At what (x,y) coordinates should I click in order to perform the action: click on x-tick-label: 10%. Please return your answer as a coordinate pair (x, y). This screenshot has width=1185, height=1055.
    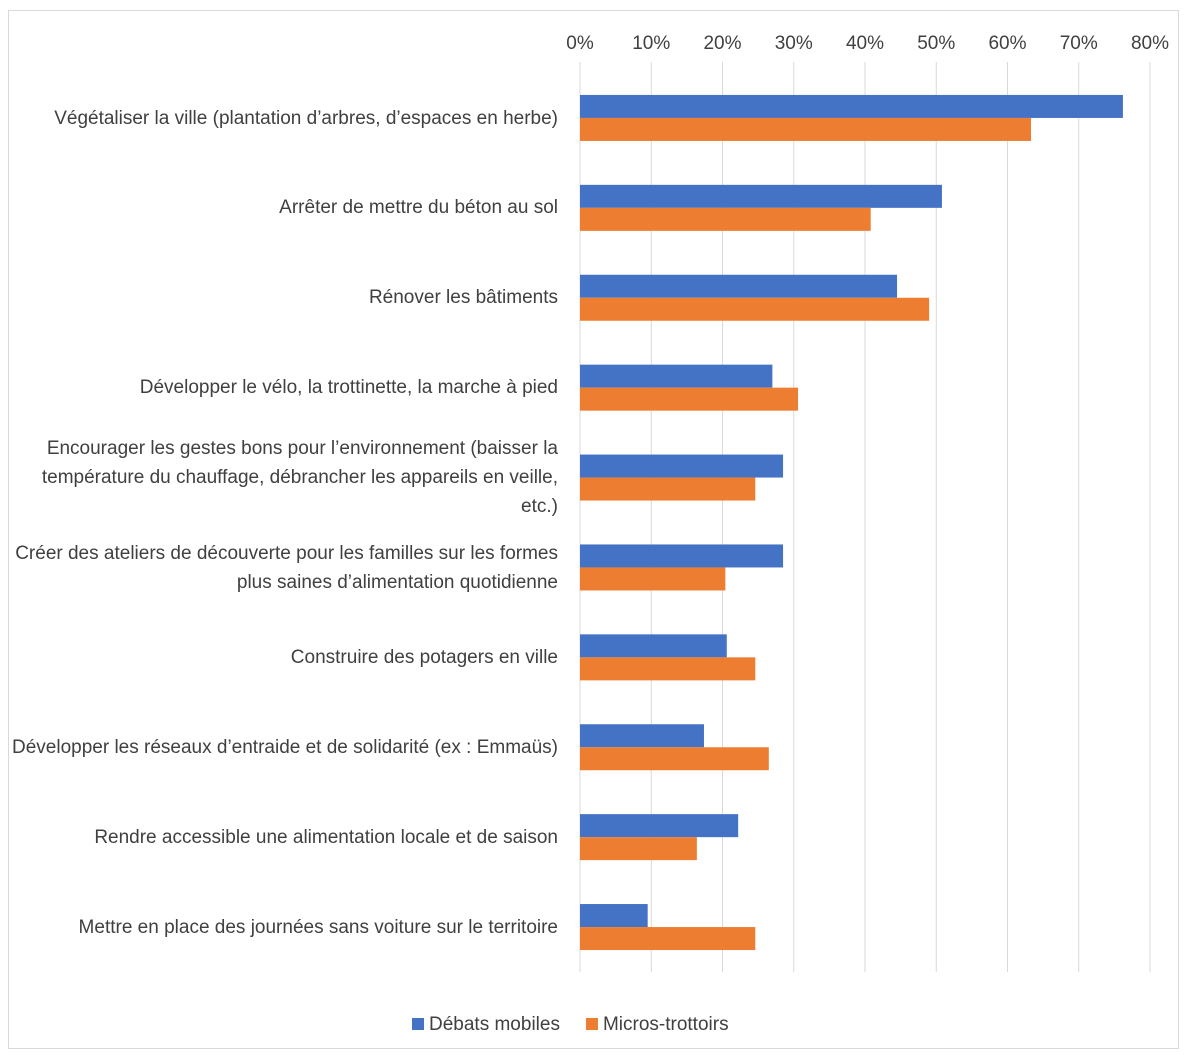
    Looking at the image, I should click on (651, 43).